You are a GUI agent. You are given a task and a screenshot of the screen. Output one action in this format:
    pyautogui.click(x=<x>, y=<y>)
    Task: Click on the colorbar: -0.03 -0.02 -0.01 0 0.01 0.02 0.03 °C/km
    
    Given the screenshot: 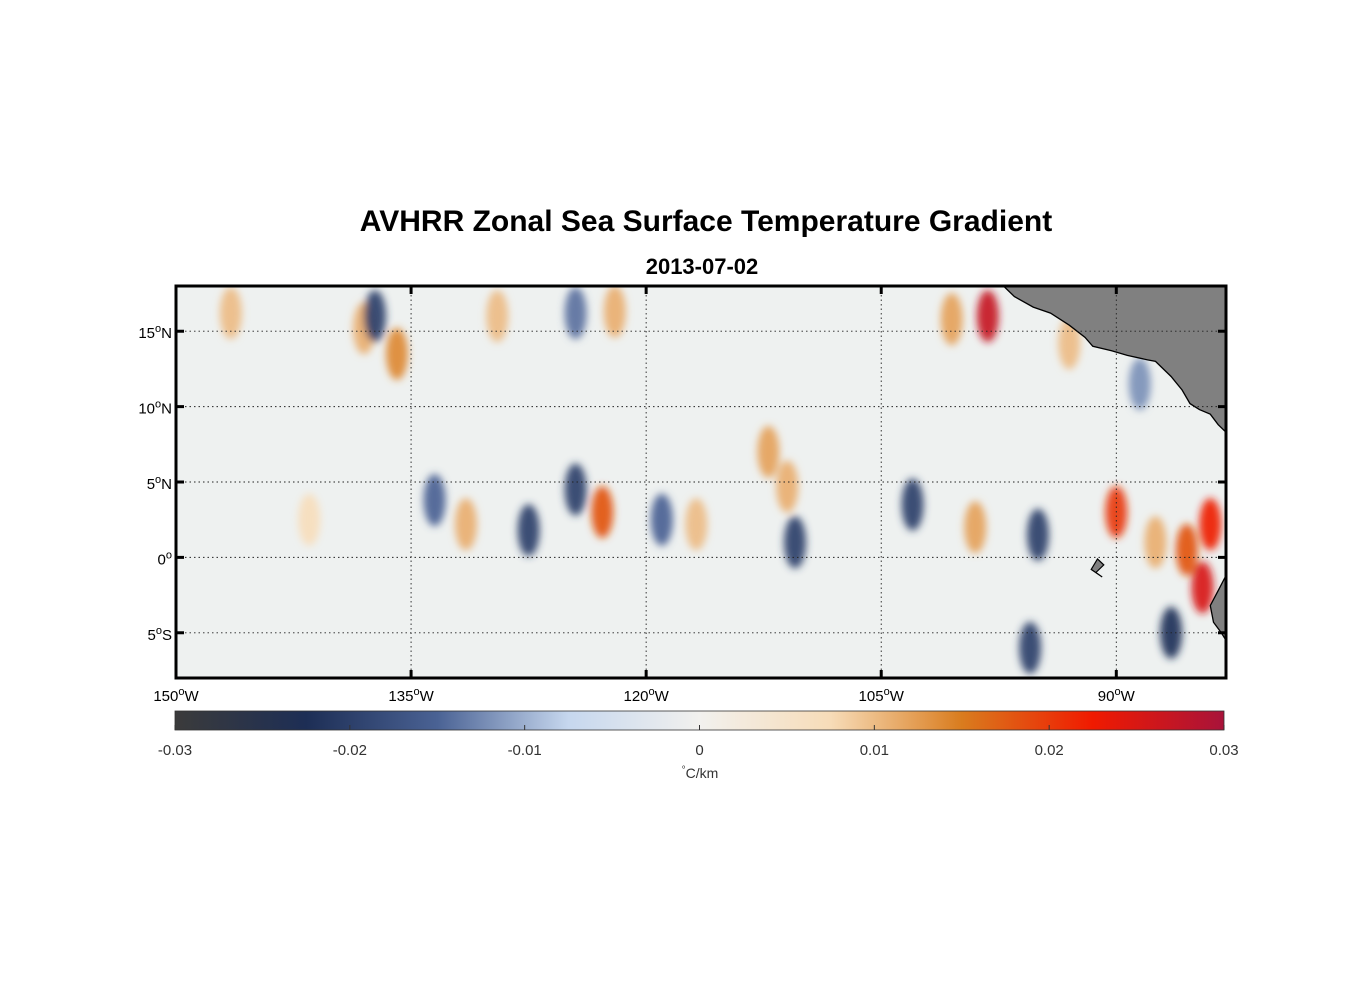 What is the action you would take?
    pyautogui.click(x=698, y=745)
    